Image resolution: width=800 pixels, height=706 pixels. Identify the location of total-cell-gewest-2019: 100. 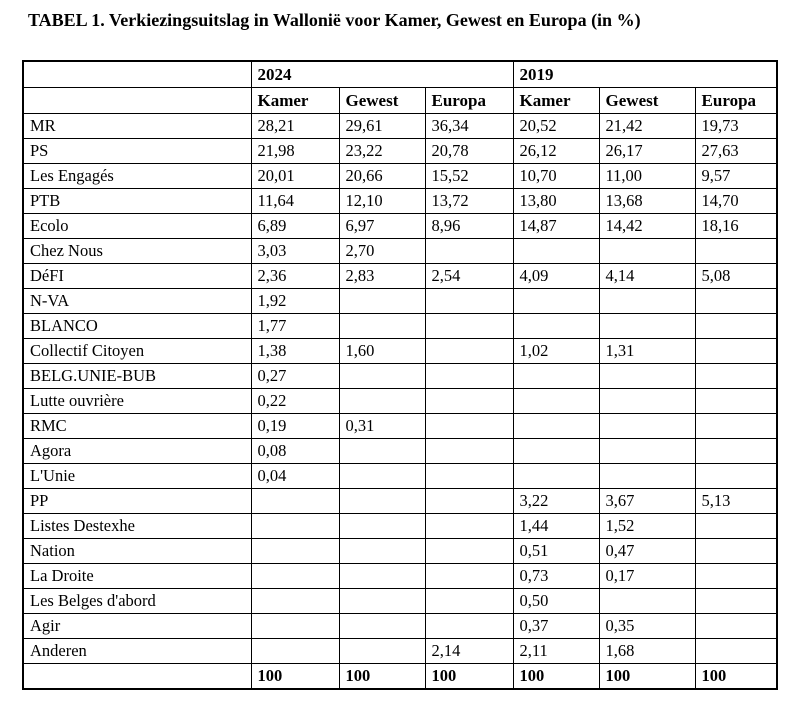
(647, 676).